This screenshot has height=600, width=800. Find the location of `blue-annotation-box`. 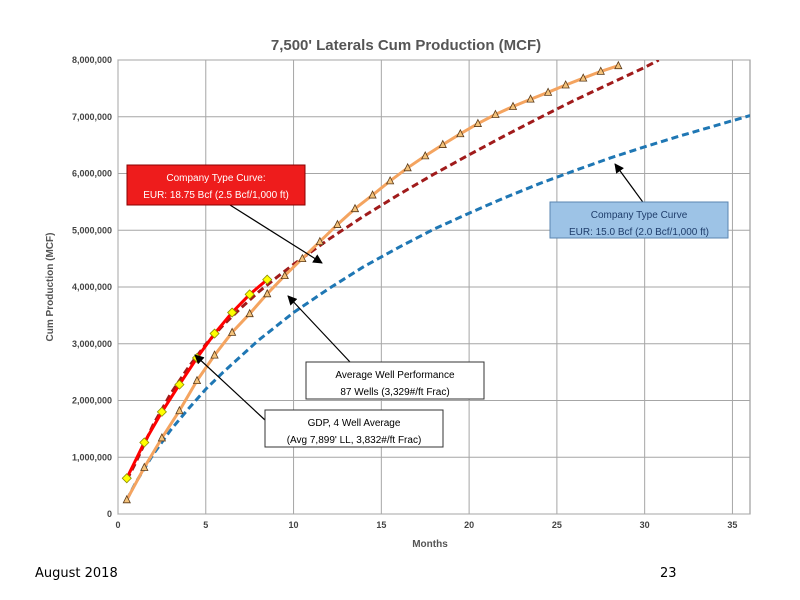

blue-annotation-box is located at coordinates (639, 220).